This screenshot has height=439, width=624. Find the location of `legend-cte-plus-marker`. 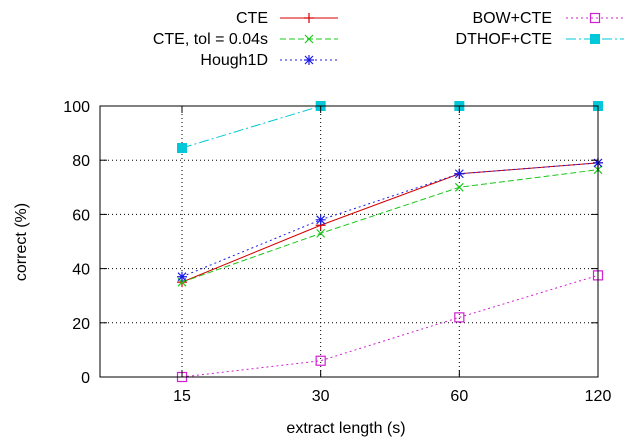

legend-cte-plus-marker is located at coordinates (309, 18).